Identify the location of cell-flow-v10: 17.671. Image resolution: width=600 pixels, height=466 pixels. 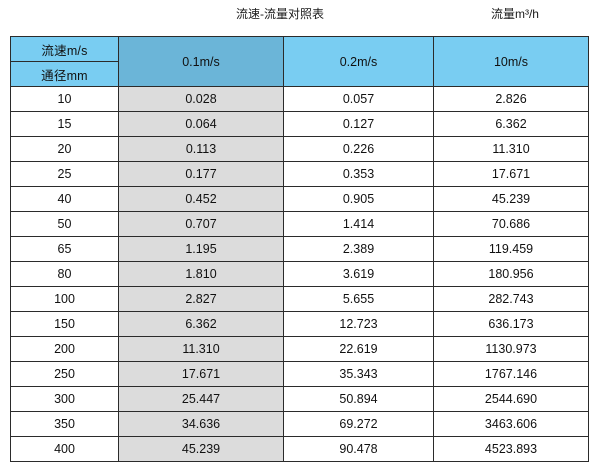
(511, 174).